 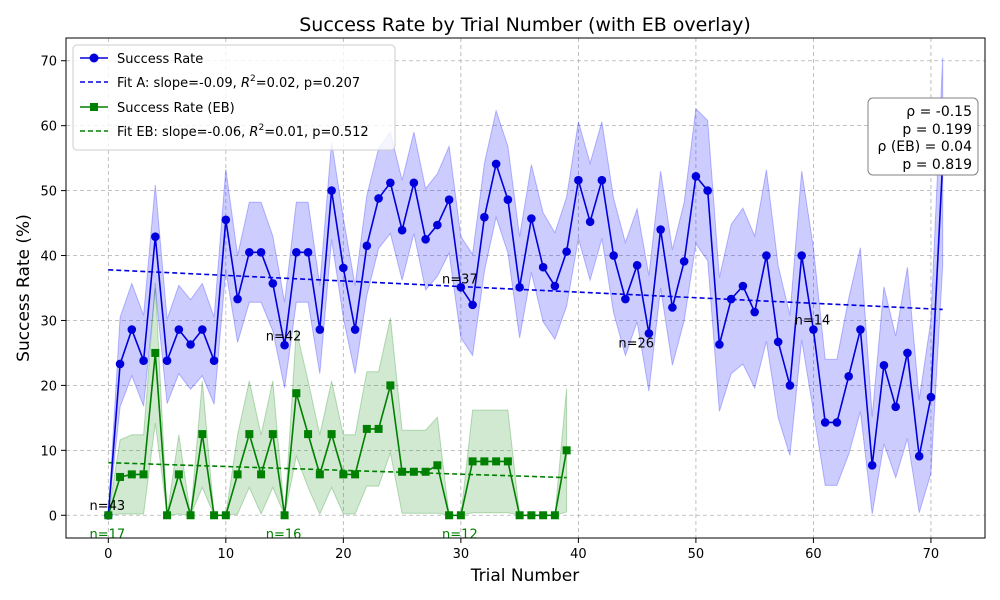 I want to click on legend-label-success-rate: Success Rate, so click(x=160, y=59).